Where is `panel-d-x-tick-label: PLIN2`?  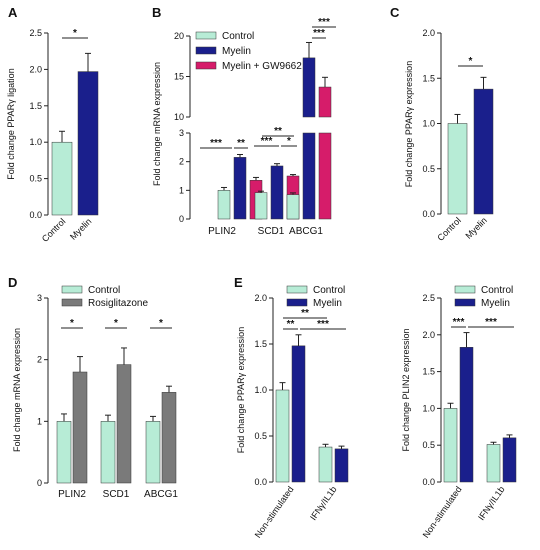 panel-d-x-tick-label: PLIN2 is located at coordinates (72, 494).